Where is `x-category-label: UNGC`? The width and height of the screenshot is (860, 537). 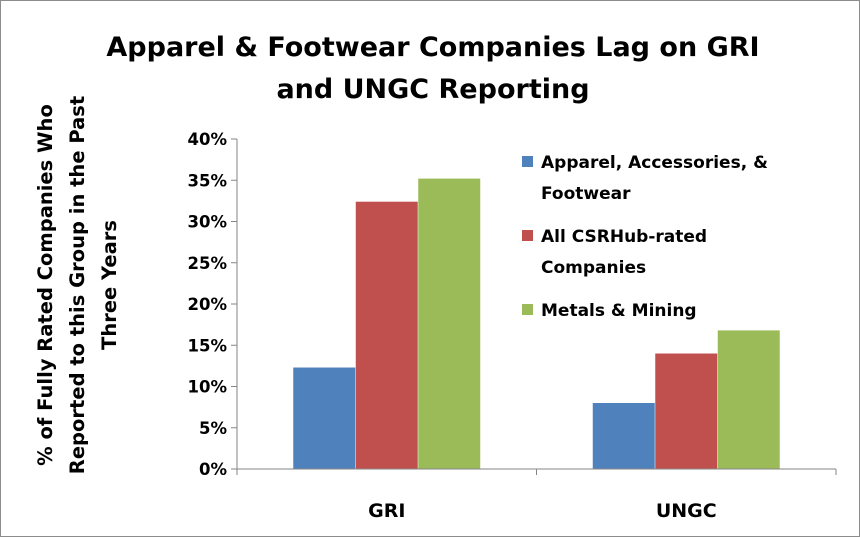
x-category-label: UNGC is located at coordinates (686, 511).